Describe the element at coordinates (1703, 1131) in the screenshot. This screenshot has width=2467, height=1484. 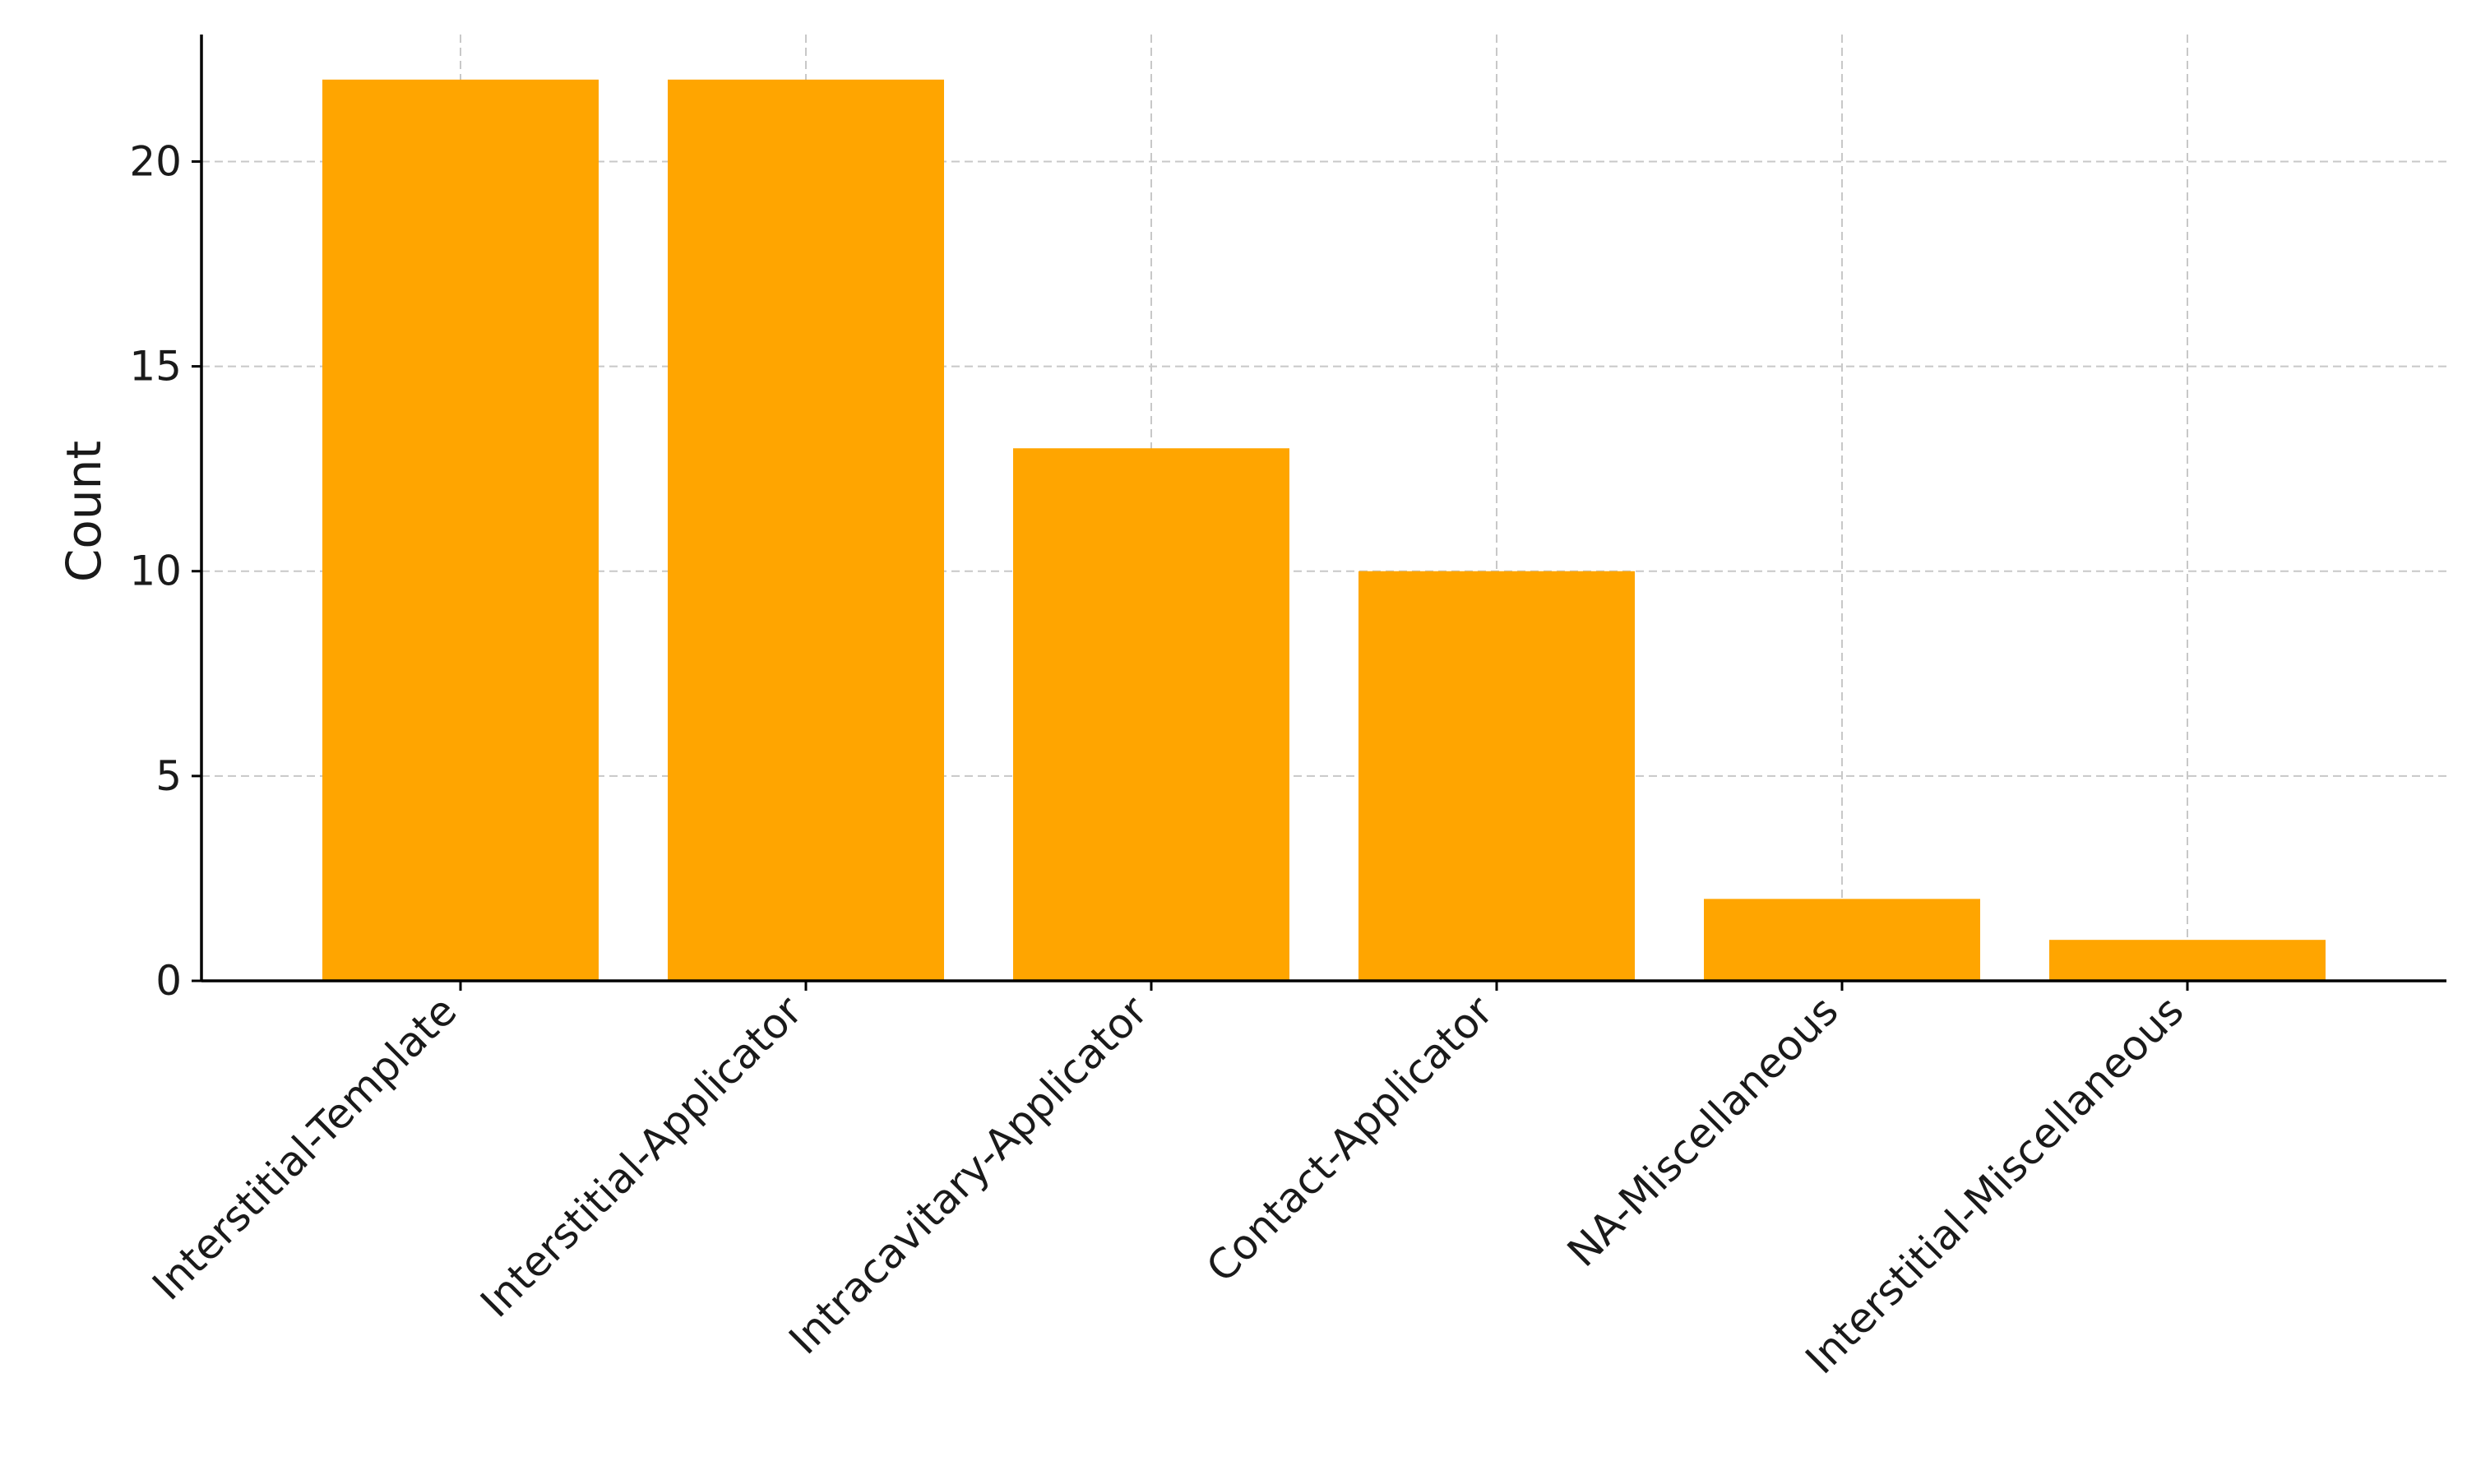
I see `x-tick-label: NA-Miscellaneous` at that location.